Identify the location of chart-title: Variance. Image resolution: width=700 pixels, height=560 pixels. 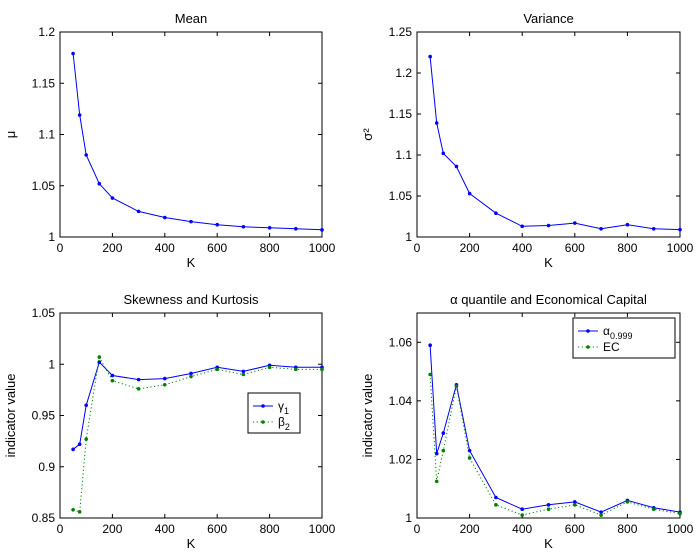
(548, 18).